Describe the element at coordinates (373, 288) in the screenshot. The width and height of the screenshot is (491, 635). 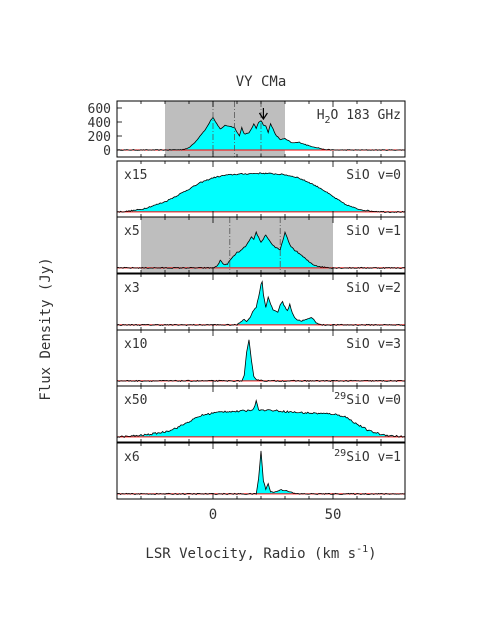
I see `transition-label: SiO v=2` at that location.